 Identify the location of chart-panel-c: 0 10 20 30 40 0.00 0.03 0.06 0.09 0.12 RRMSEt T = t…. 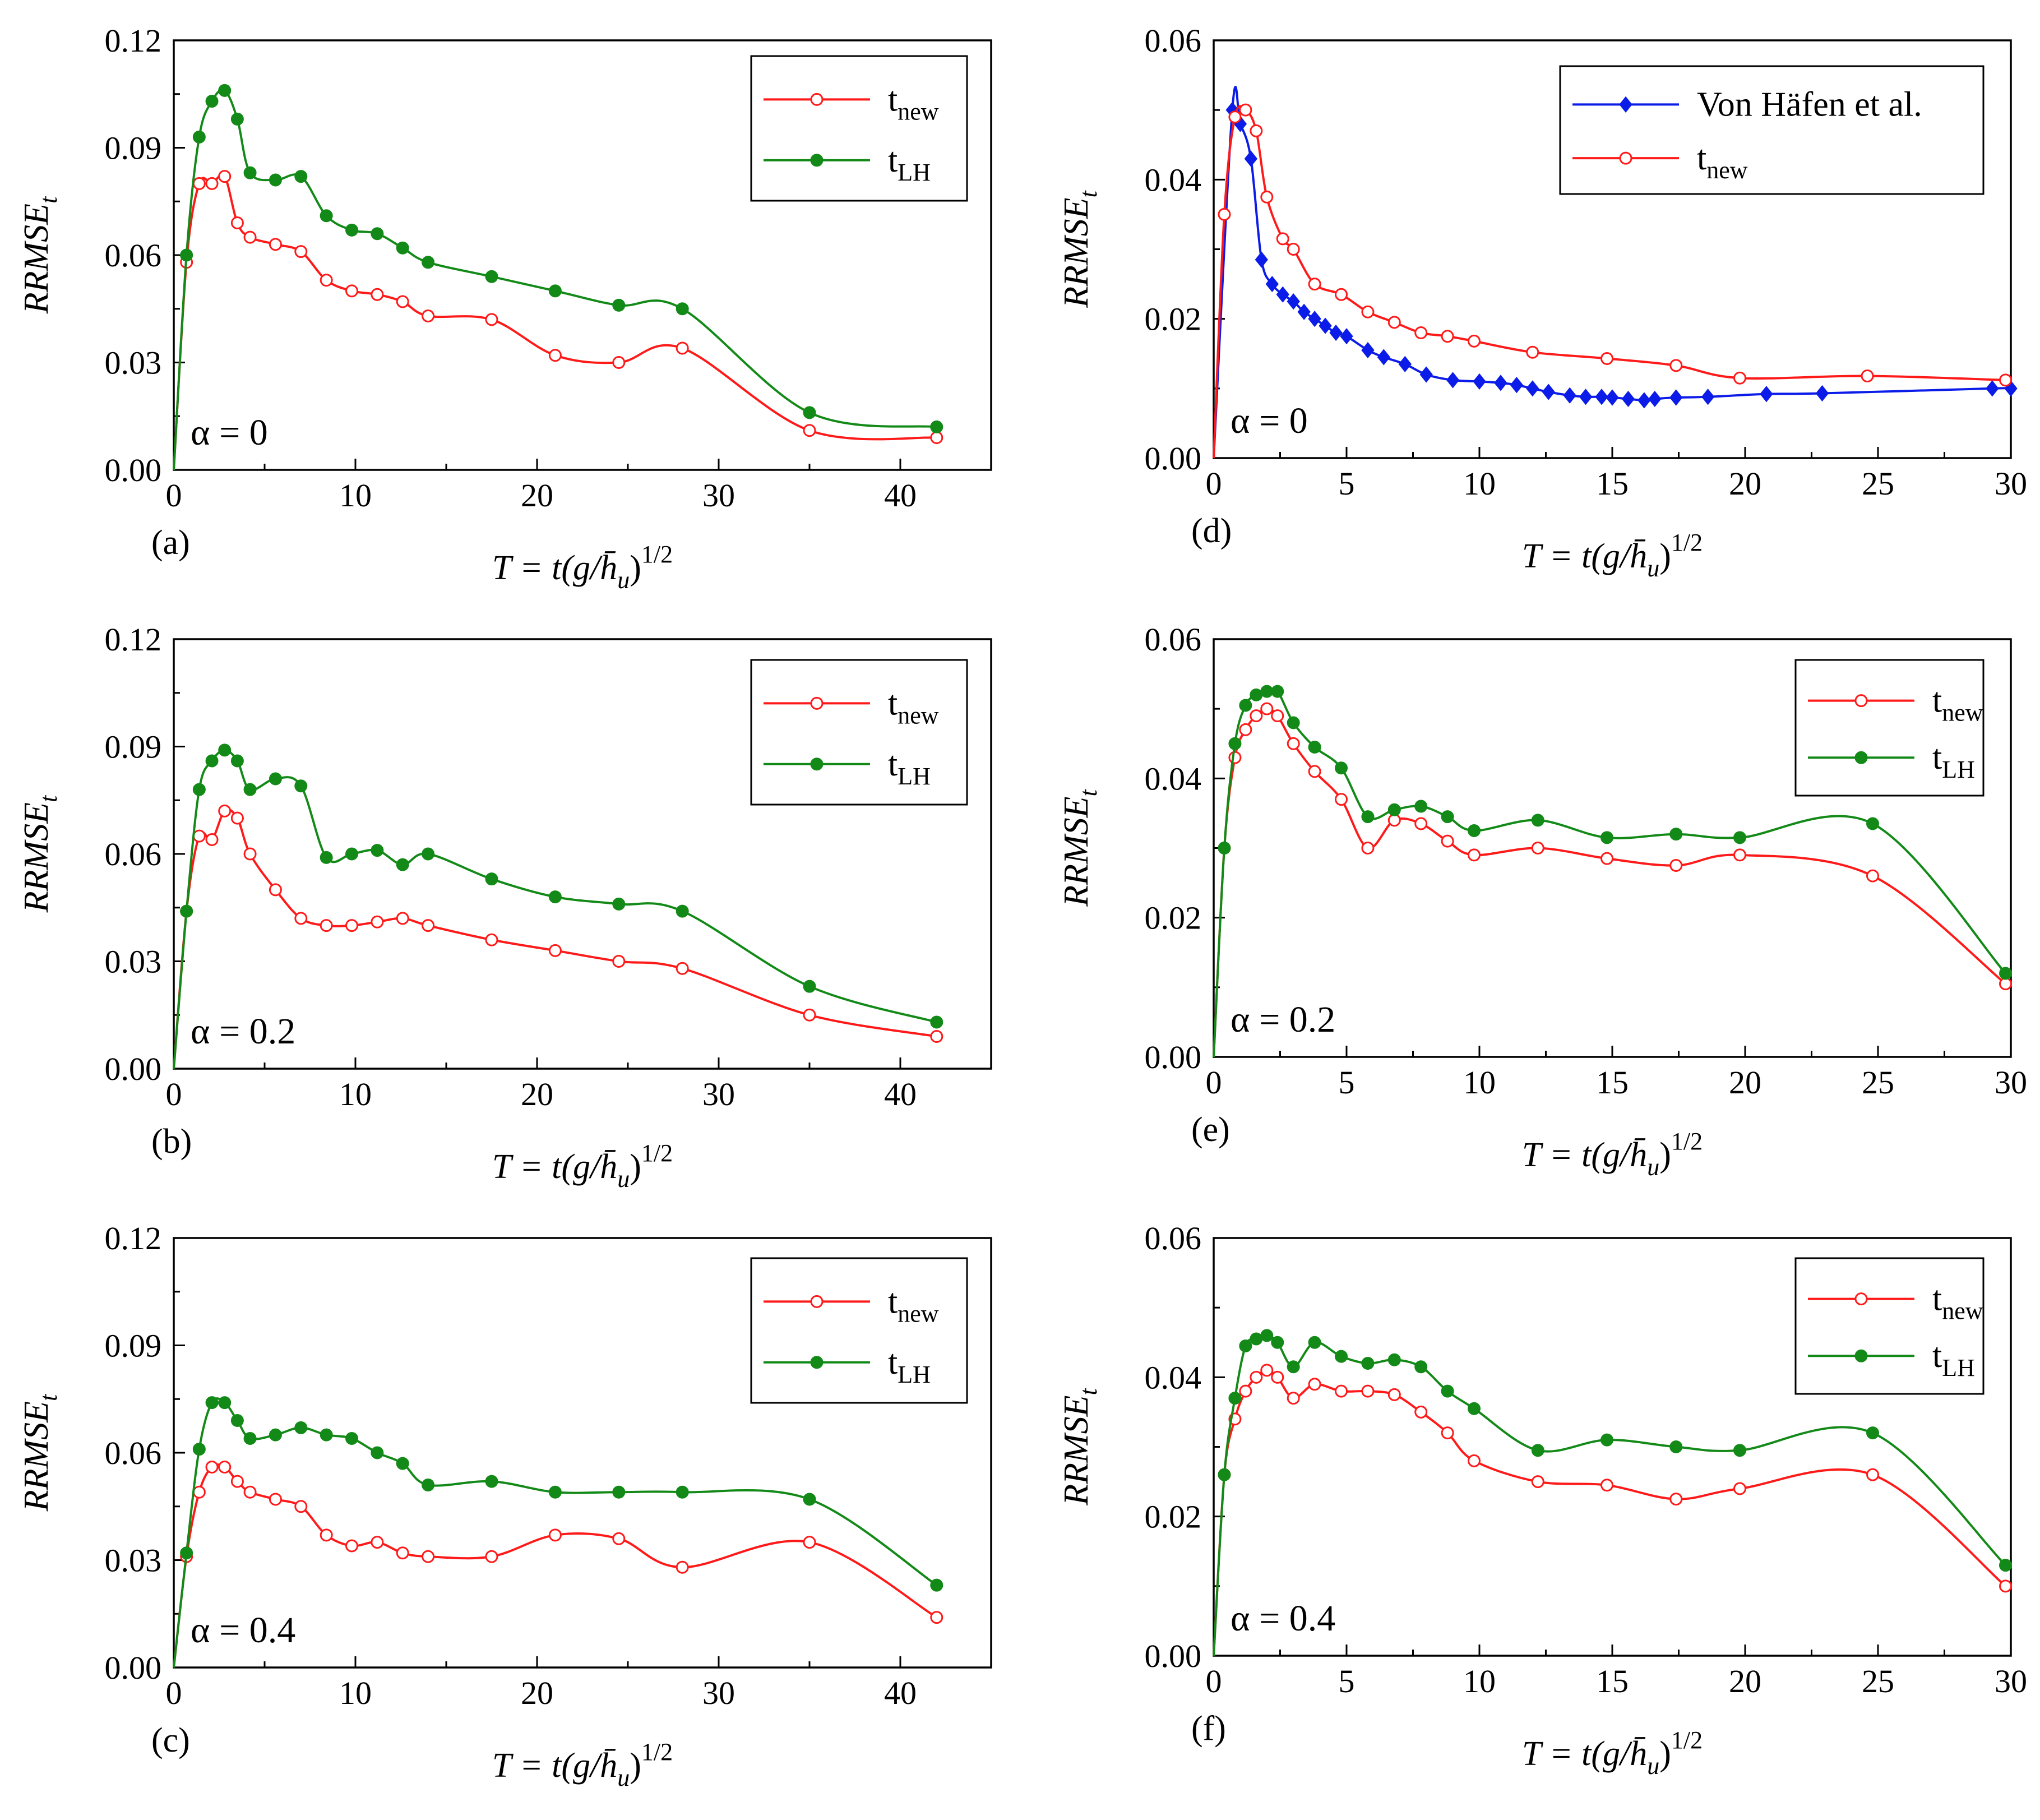
(504, 1506).